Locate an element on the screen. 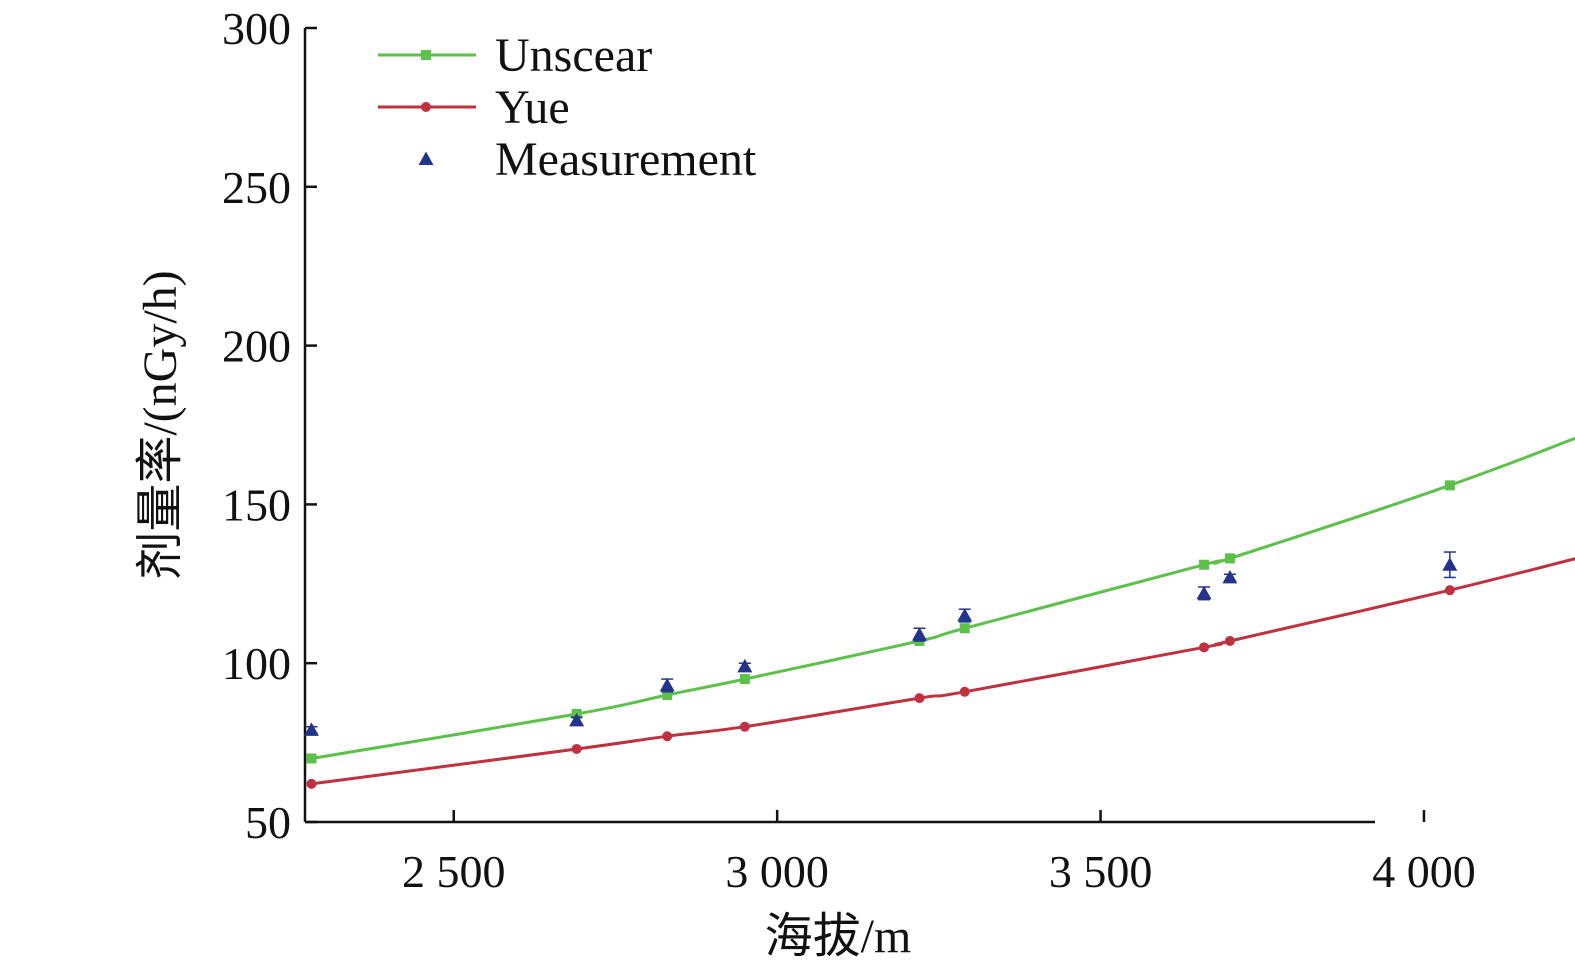 Image resolution: width=1575 pixels, height=973 pixels. y-axis-title: 剂量率/(nGy/h) is located at coordinates (160, 424).